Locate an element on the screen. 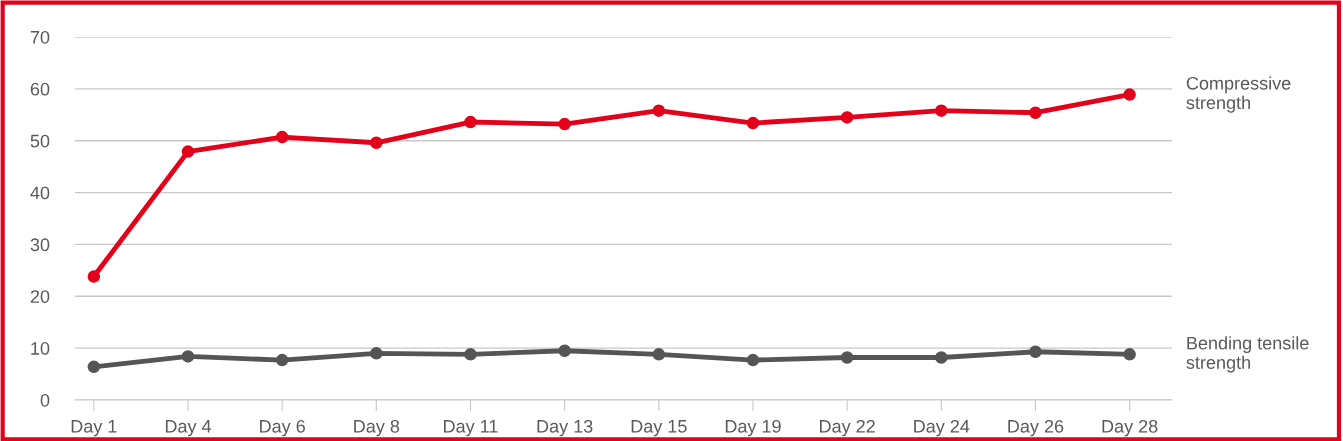  y-tick-label: 70 is located at coordinates (40, 37).